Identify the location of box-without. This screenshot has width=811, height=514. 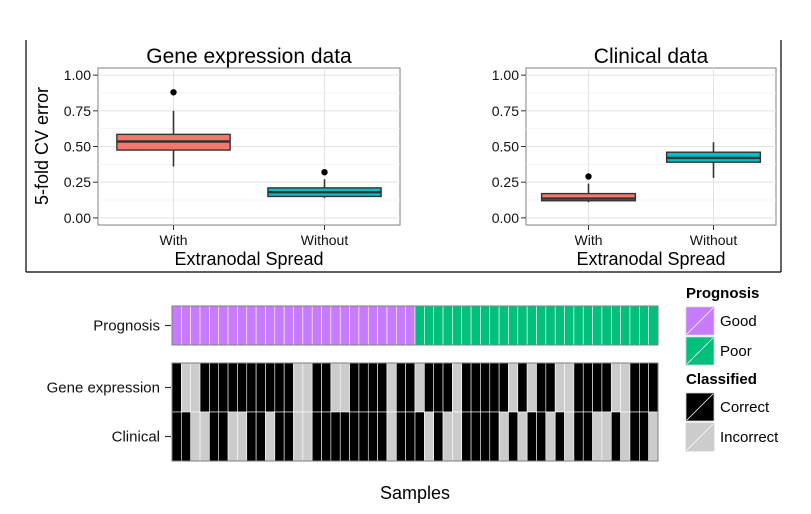
(324, 183).